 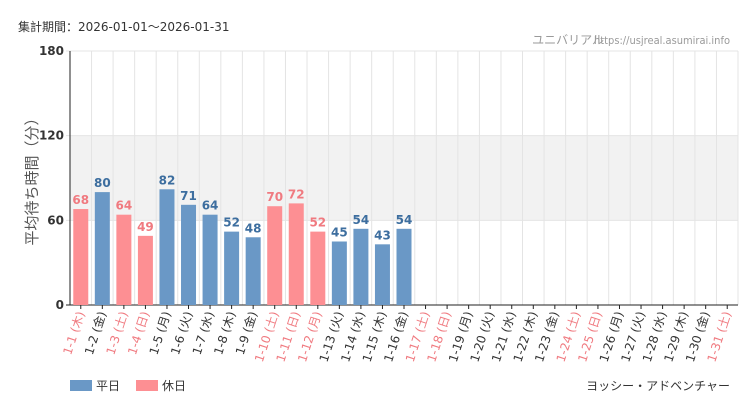 I want to click on y-tick-label: 180, so click(x=51, y=51).